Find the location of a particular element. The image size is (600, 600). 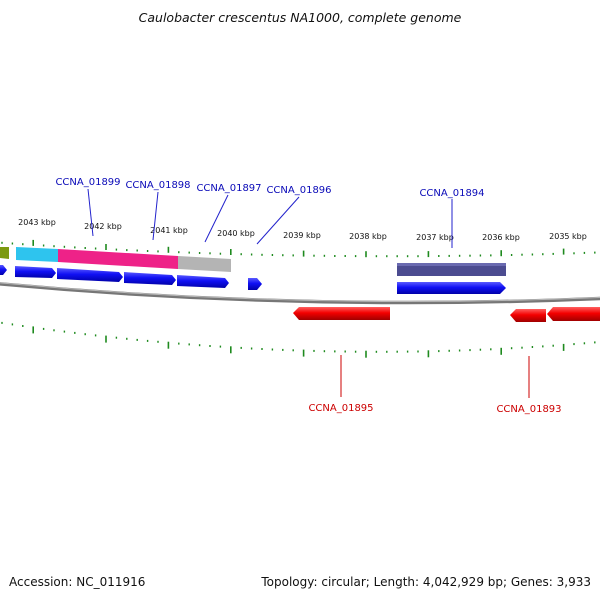

gene-label-ccna-01898: CCNA_01898 is located at coordinates (157, 185).